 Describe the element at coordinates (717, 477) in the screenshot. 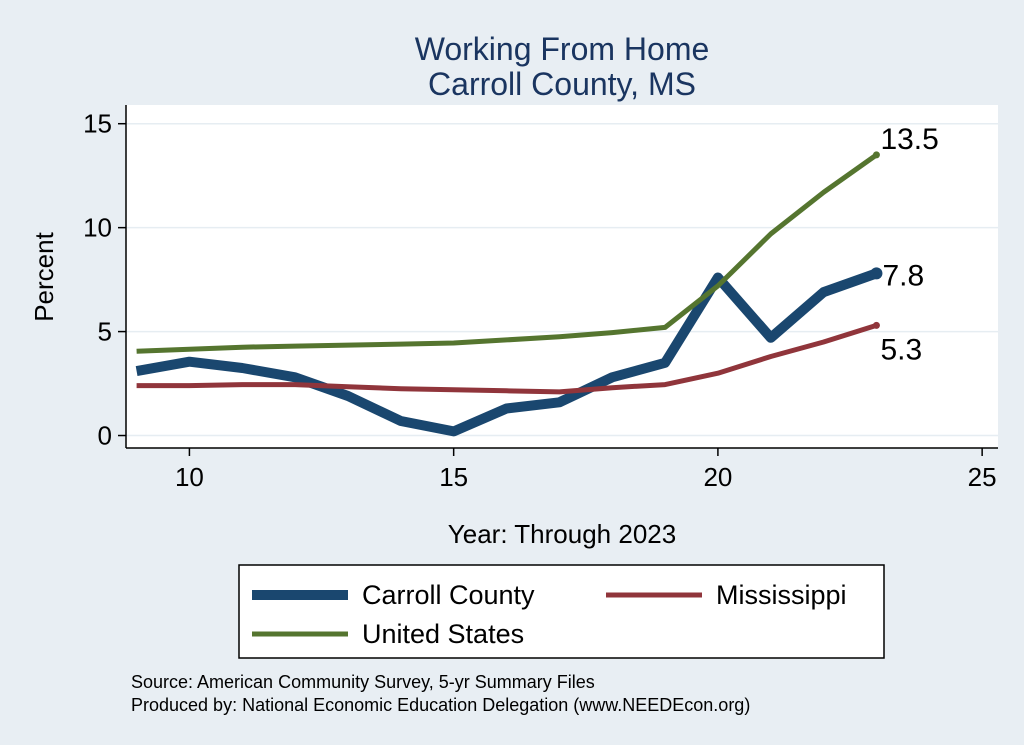

I see `x-tick-label-2: 20` at that location.